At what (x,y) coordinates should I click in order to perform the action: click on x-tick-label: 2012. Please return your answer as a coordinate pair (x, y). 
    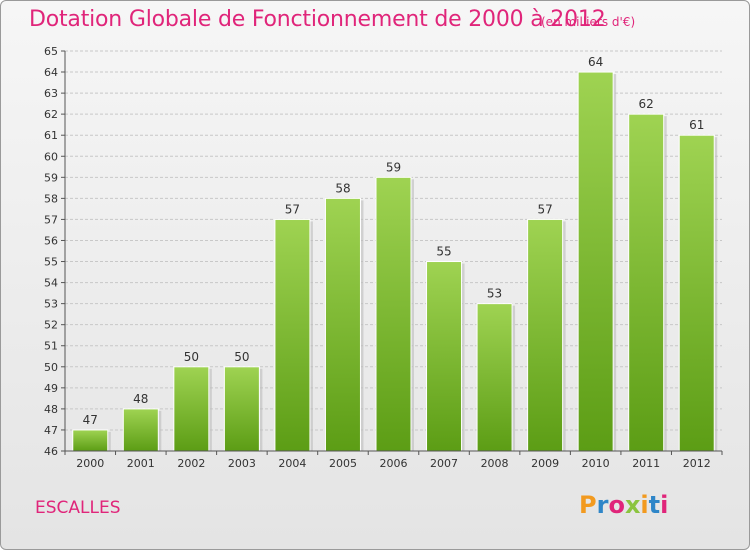
    Looking at the image, I should click on (697, 463).